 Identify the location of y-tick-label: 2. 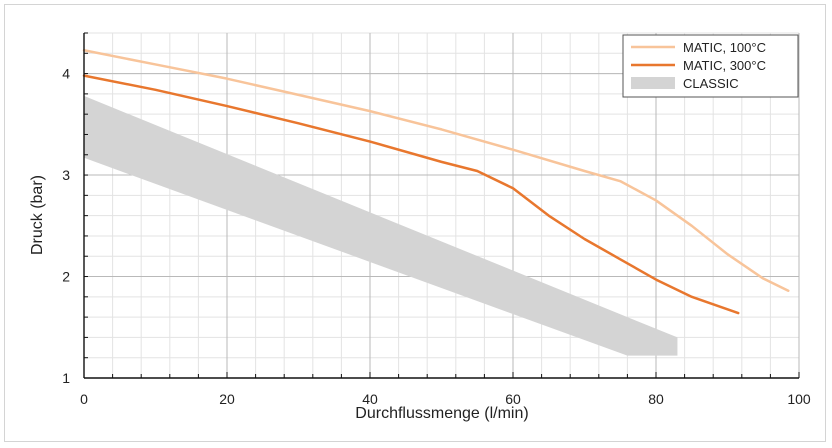
(66, 277).